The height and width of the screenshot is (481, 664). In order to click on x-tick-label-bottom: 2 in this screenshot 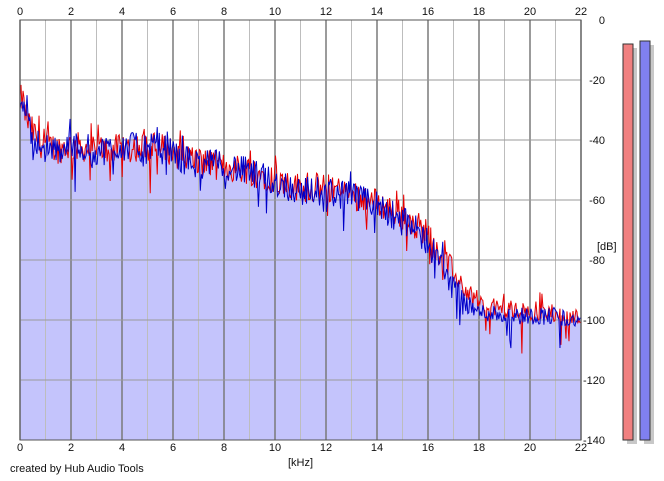, I will do `click(71, 448)`.